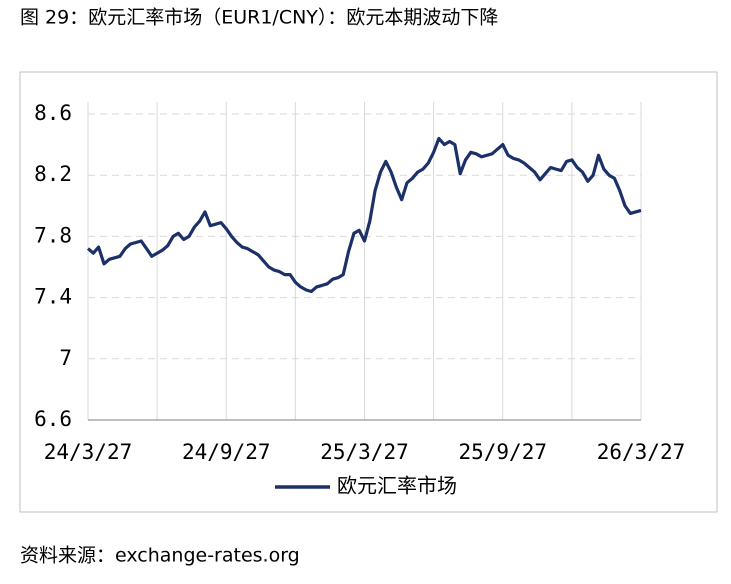 The height and width of the screenshot is (584, 731). What do you see at coordinates (88, 452) in the screenshot?
I see `x-tick-label: 24/3/27` at bounding box center [88, 452].